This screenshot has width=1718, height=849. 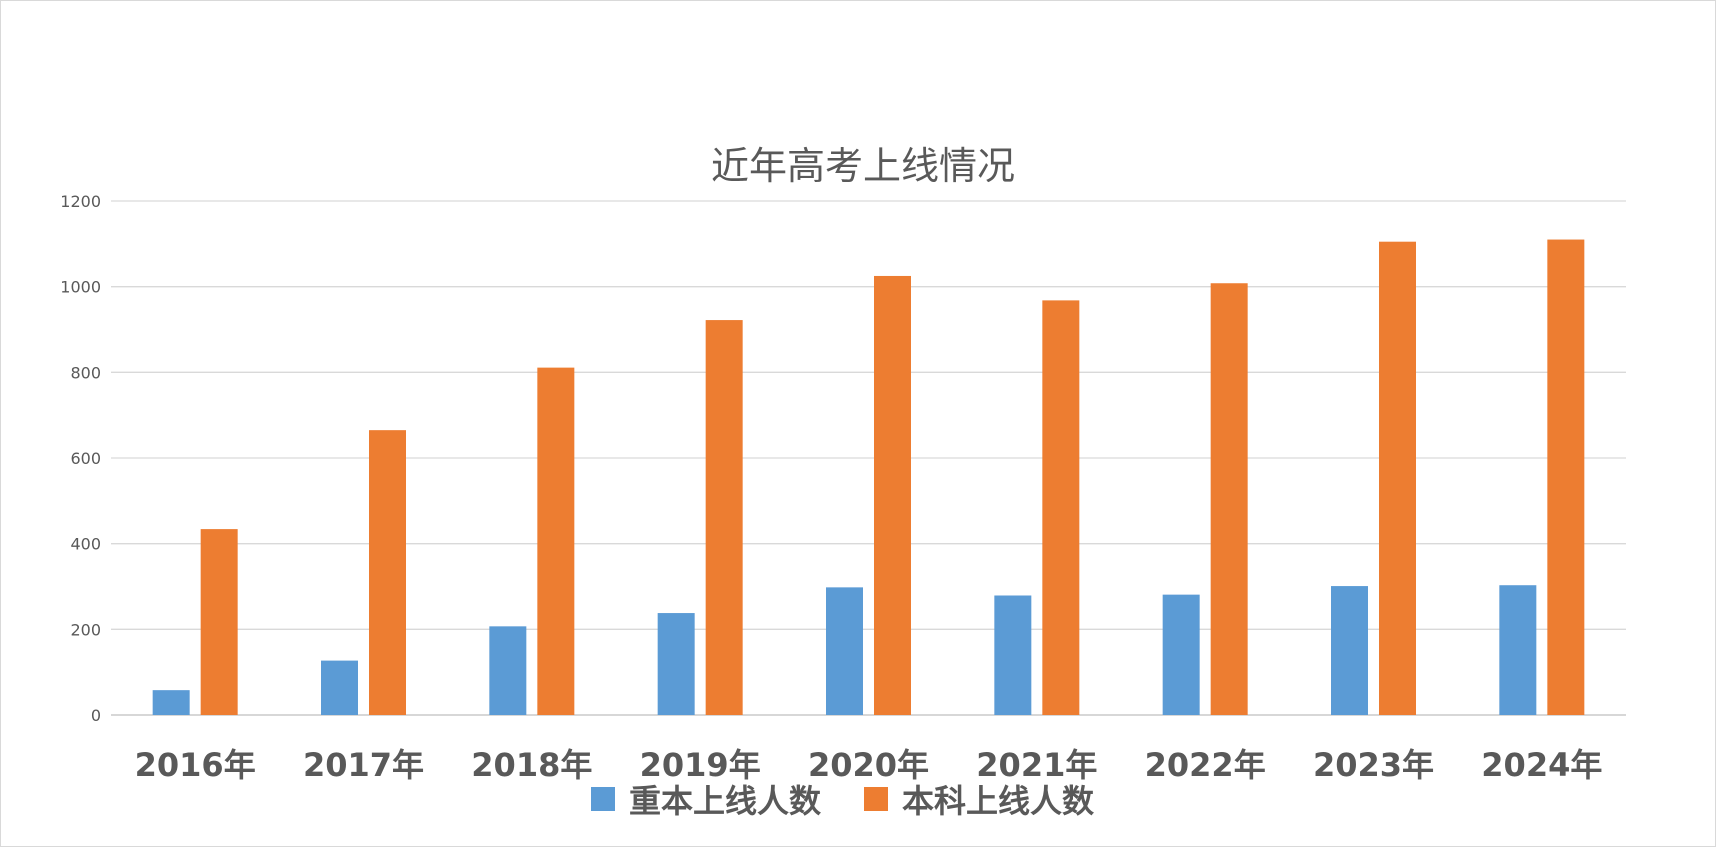 I want to click on x-tick-label: 2021年, so click(x=1036, y=765).